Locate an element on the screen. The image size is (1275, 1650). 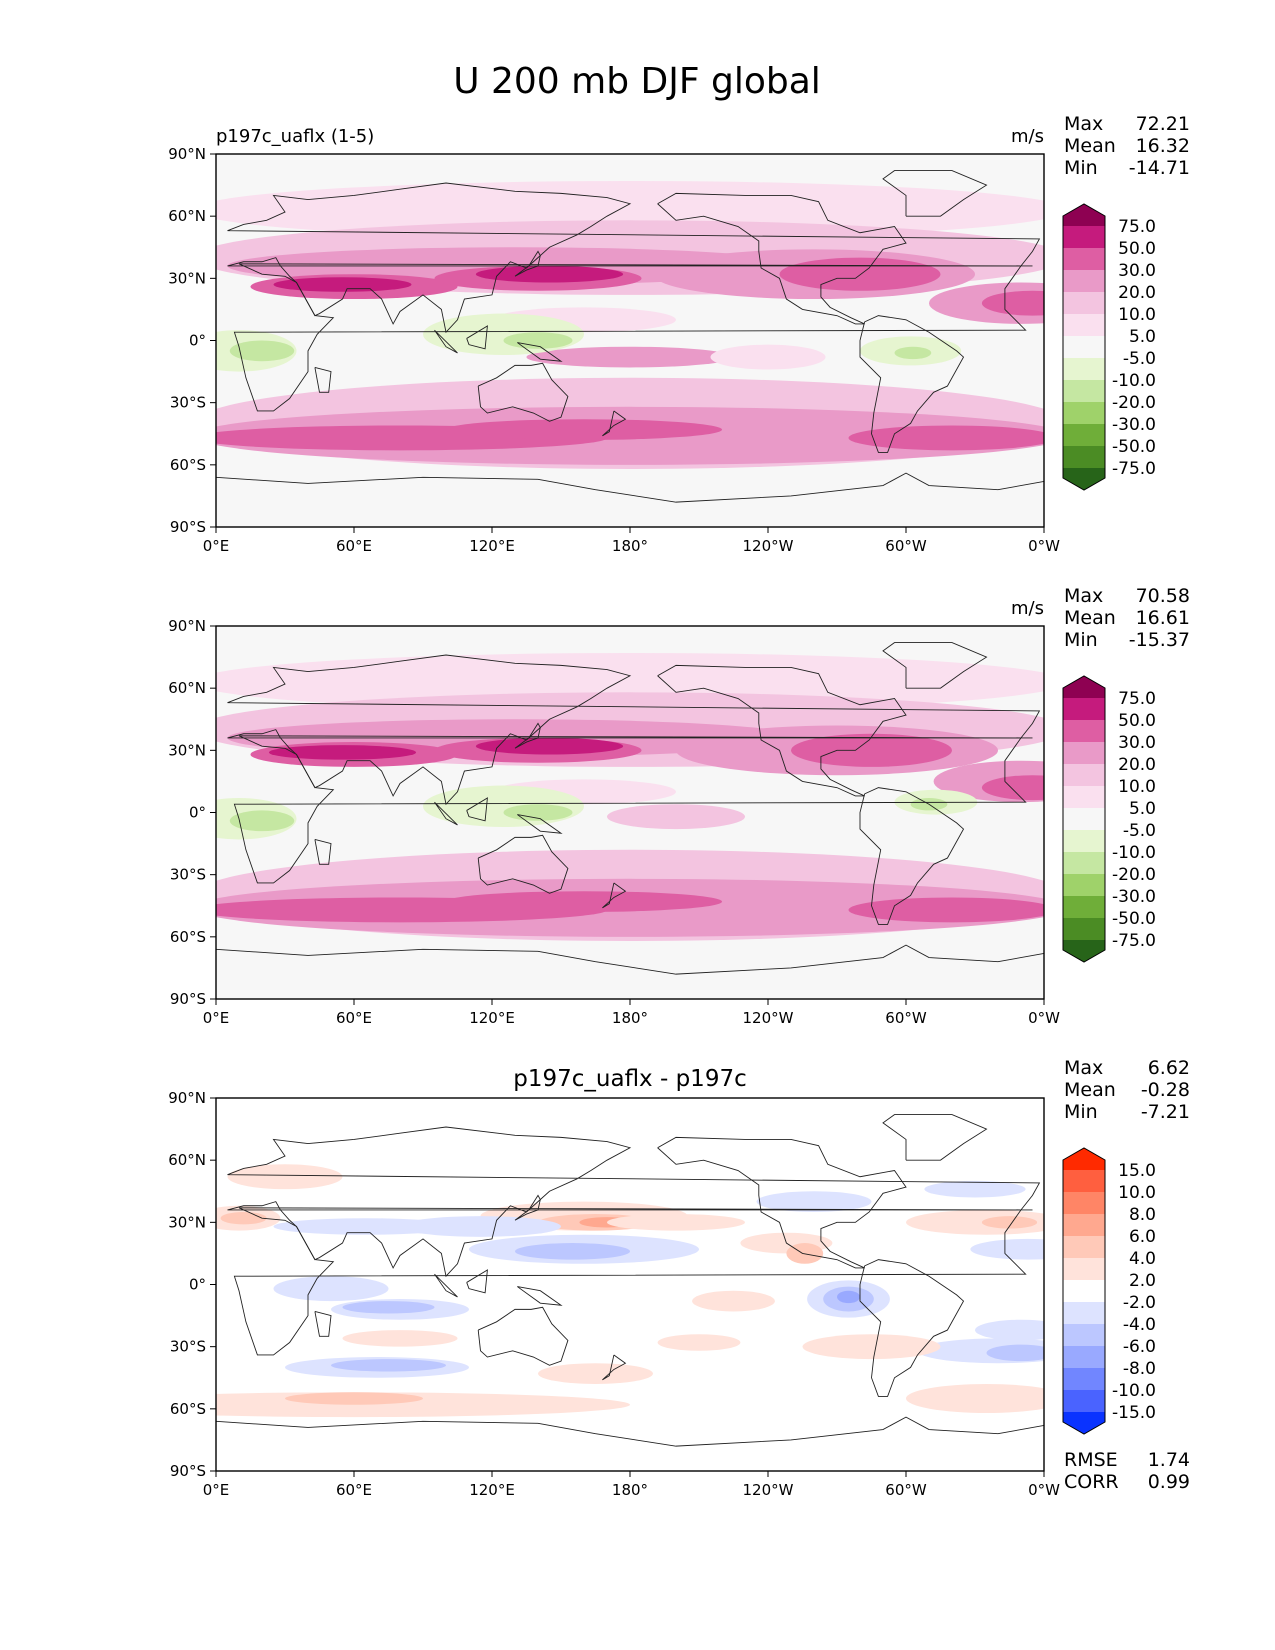
colorbar-outline is located at coordinates (1084, 819).